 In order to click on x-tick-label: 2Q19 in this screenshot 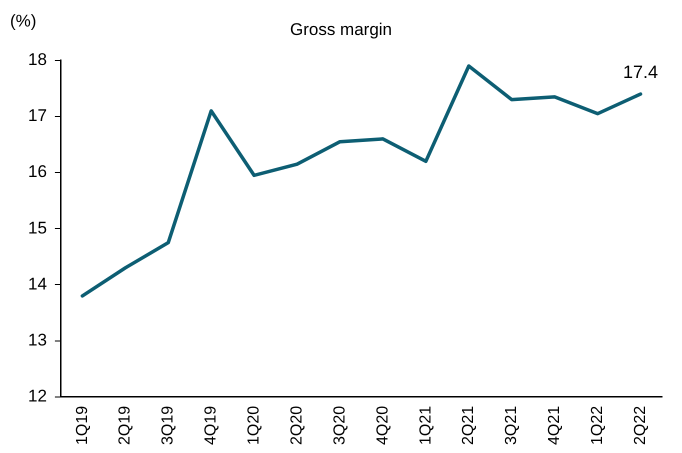, I will do `click(125, 425)`.